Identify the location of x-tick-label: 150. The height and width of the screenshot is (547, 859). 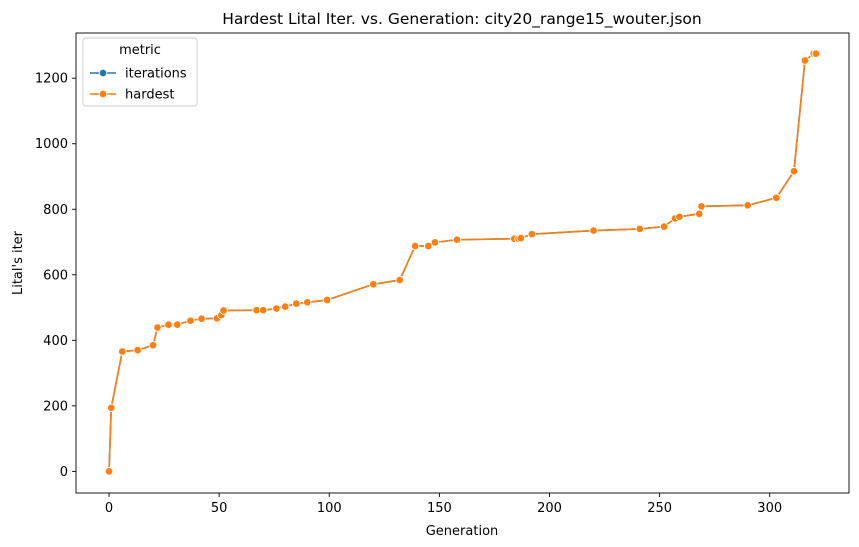
(439, 508).